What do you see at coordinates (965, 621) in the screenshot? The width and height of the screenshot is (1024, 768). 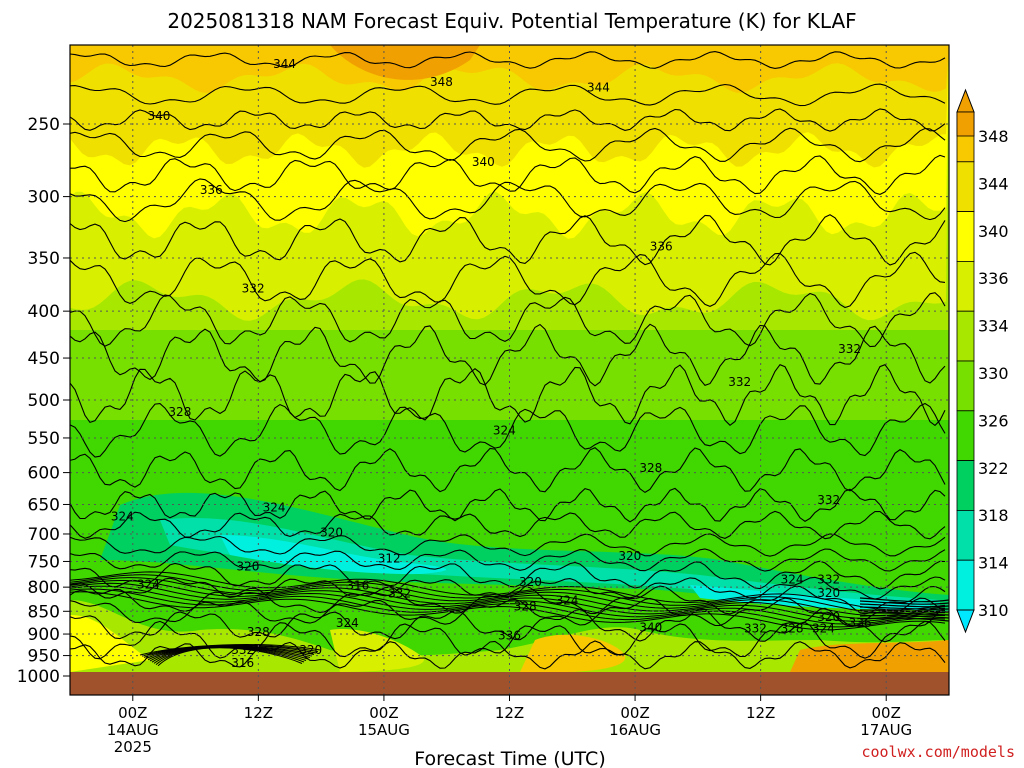 I see `colorbar-bottom-arrow` at bounding box center [965, 621].